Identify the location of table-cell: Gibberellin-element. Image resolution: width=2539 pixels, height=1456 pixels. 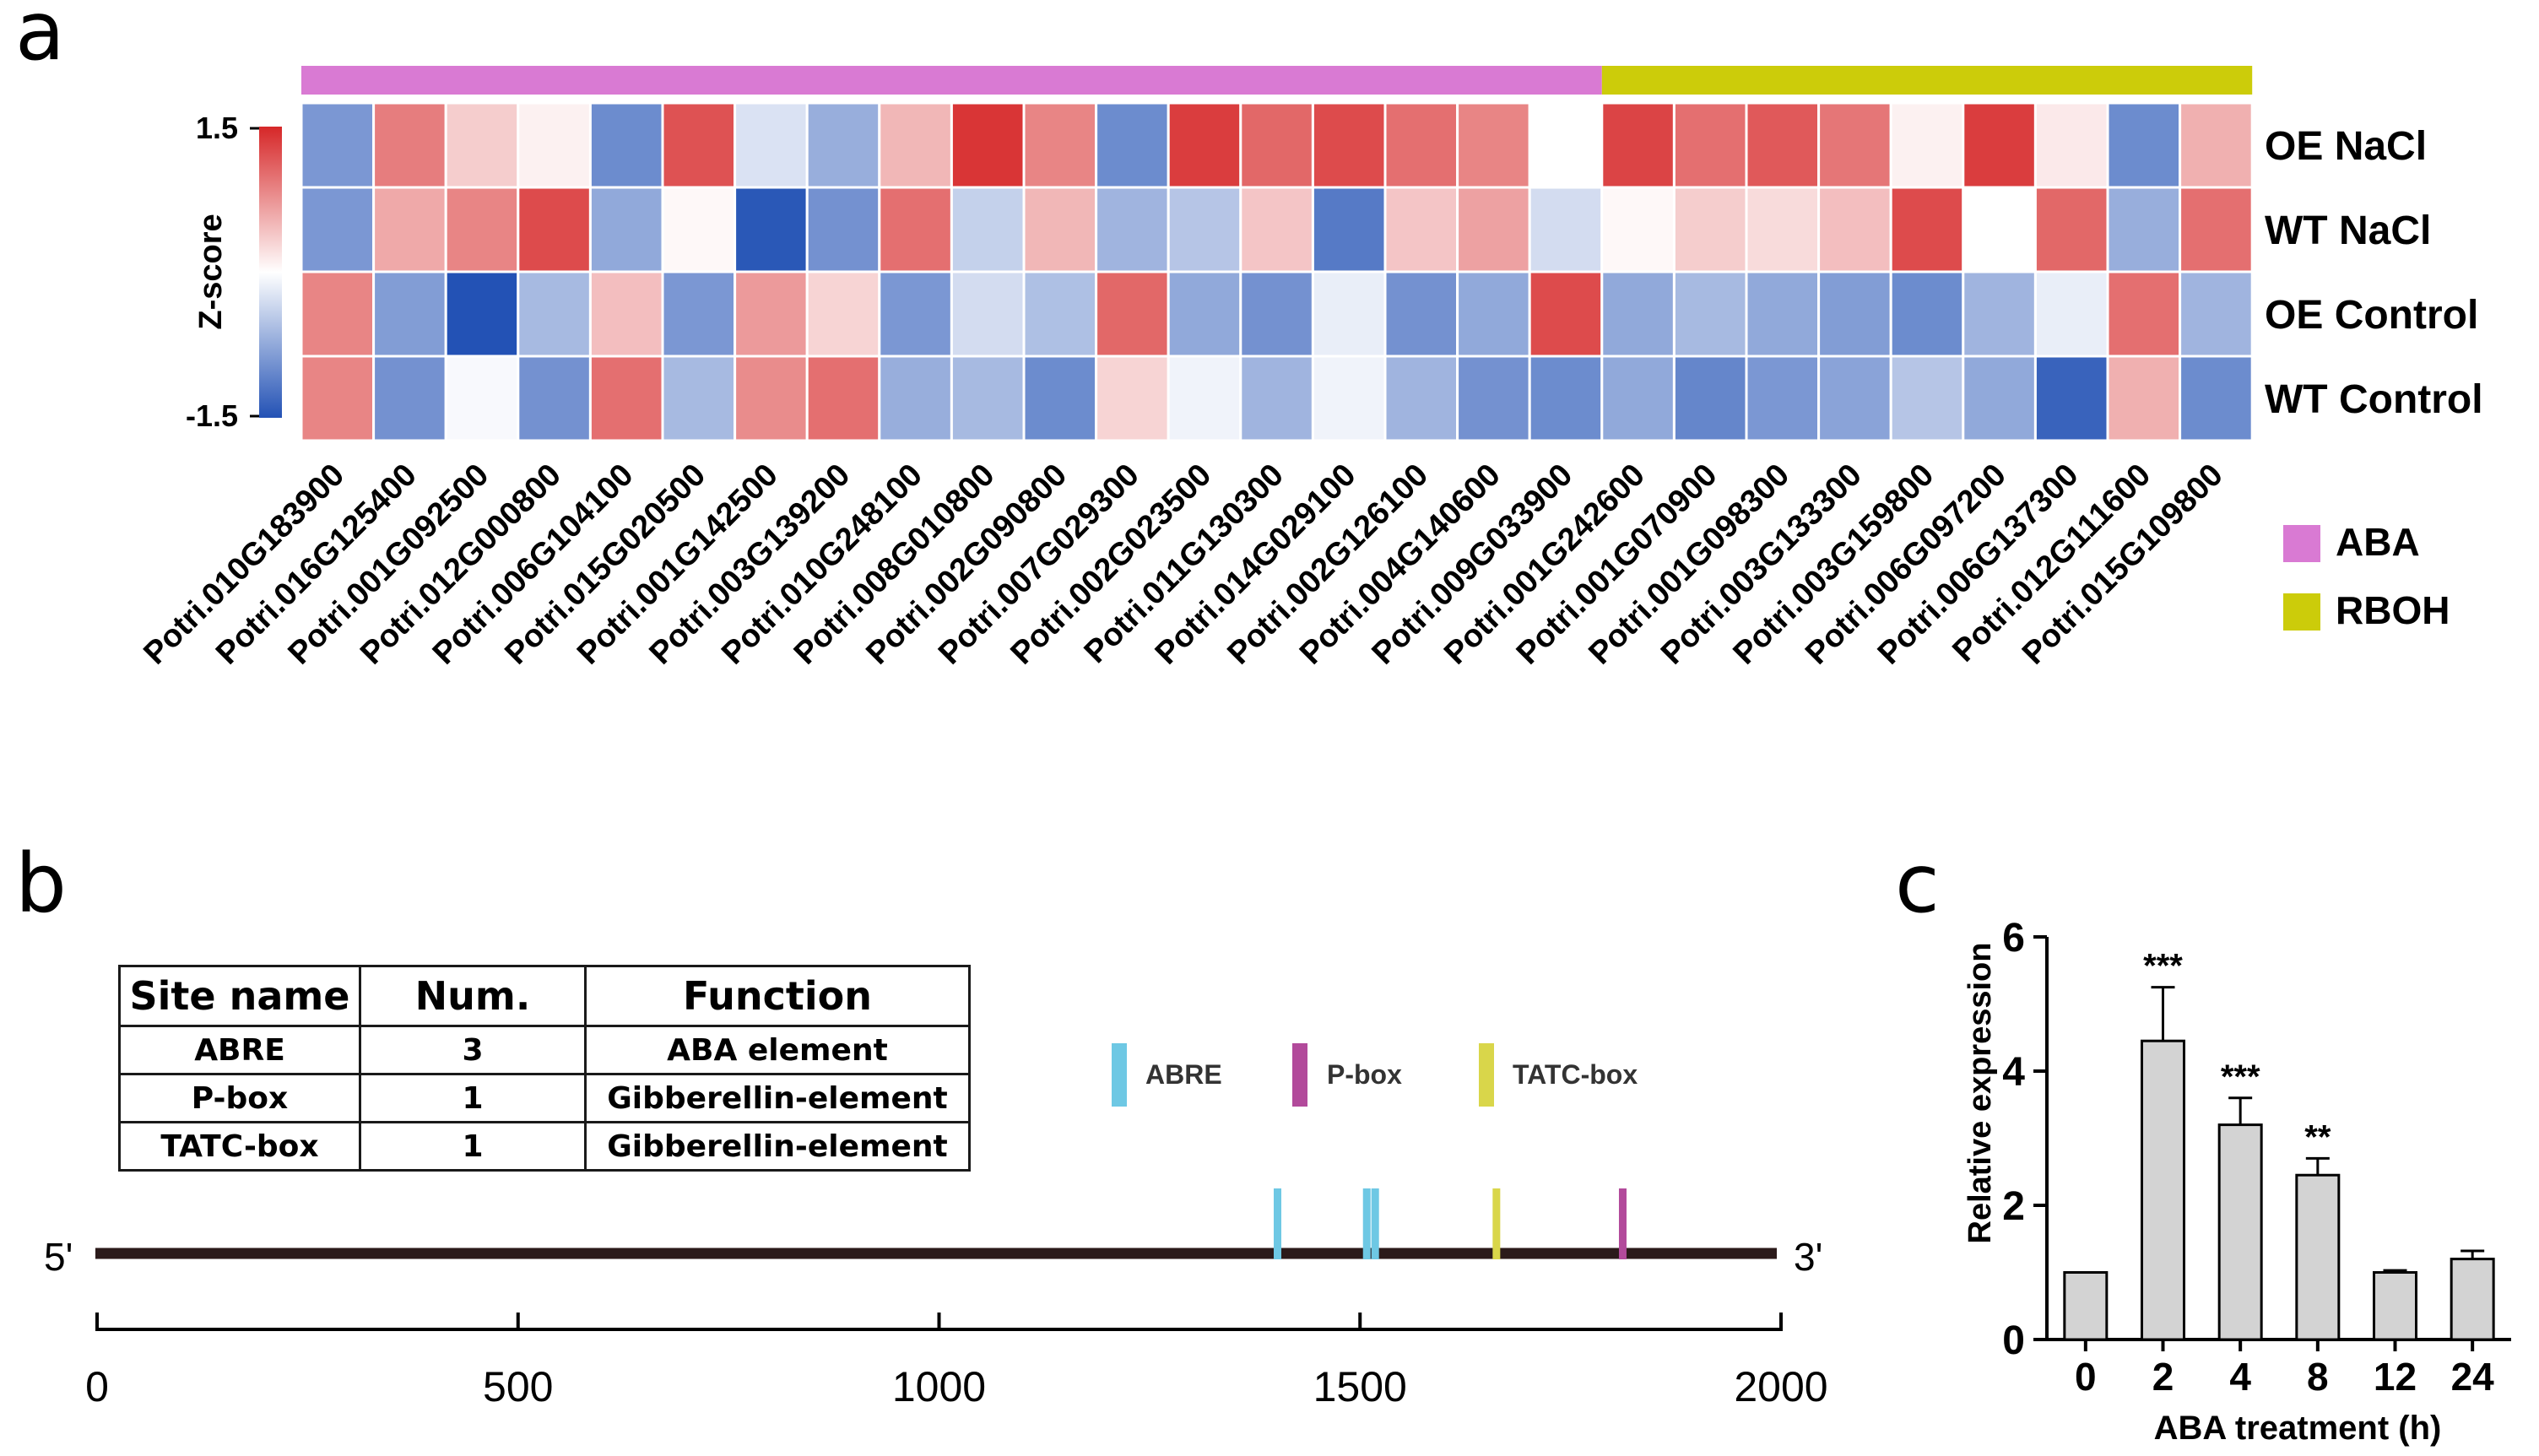
(777, 1098).